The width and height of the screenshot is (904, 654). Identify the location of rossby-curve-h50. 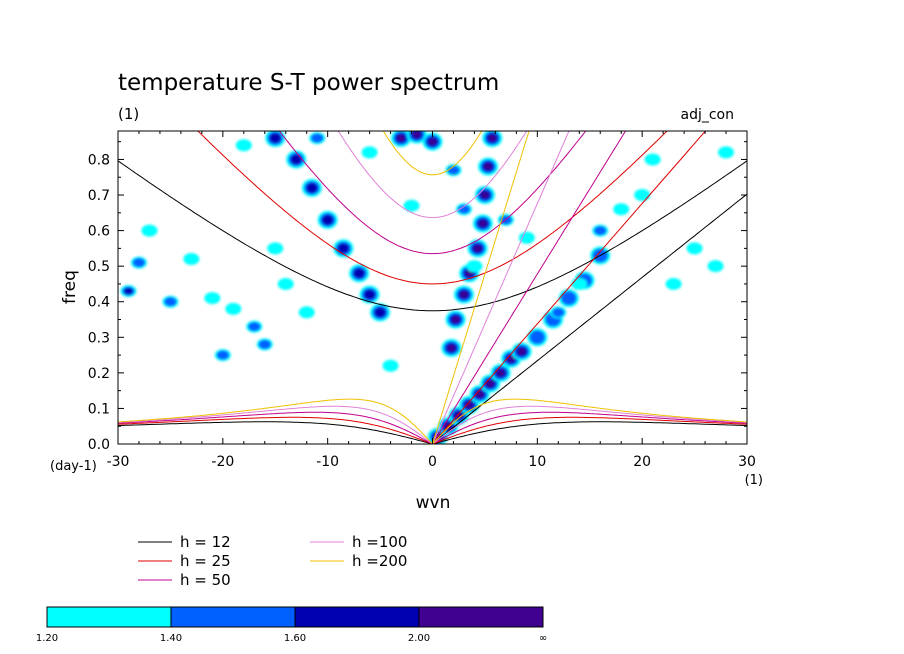
(432, 427).